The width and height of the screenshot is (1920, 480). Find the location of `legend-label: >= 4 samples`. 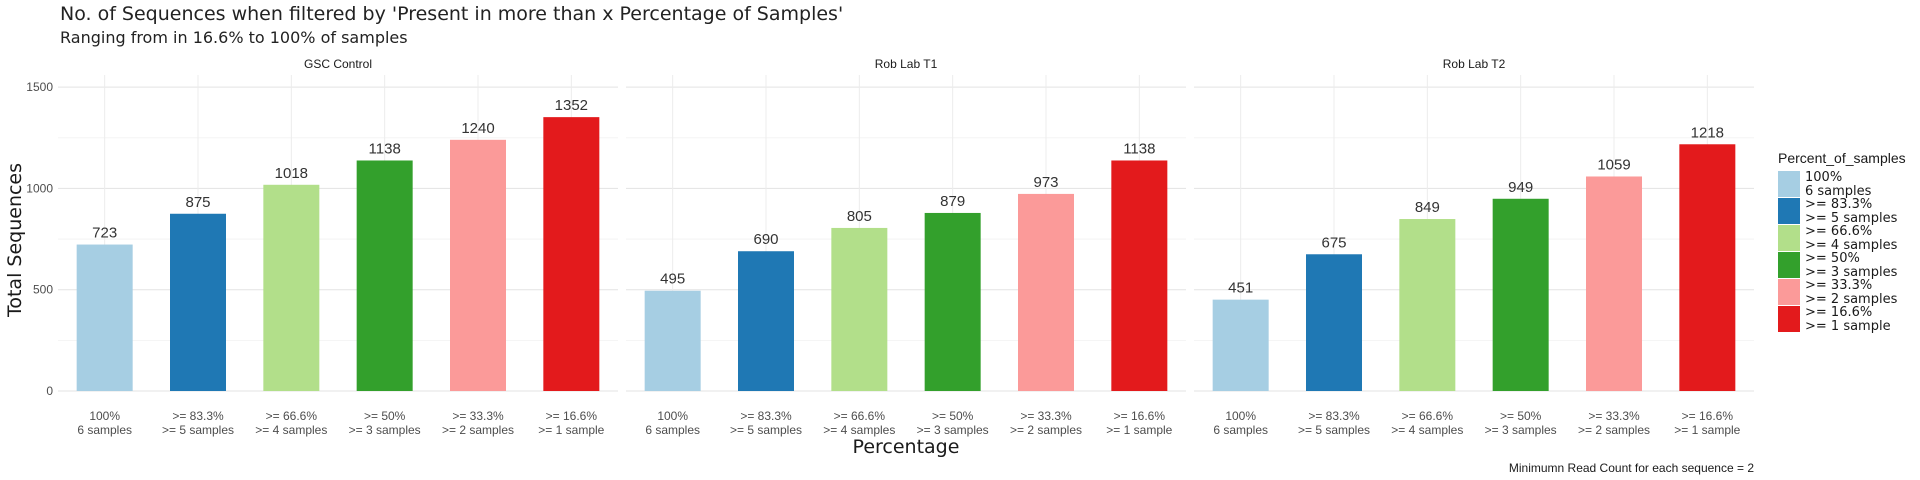

legend-label: >= 4 samples is located at coordinates (1851, 245).